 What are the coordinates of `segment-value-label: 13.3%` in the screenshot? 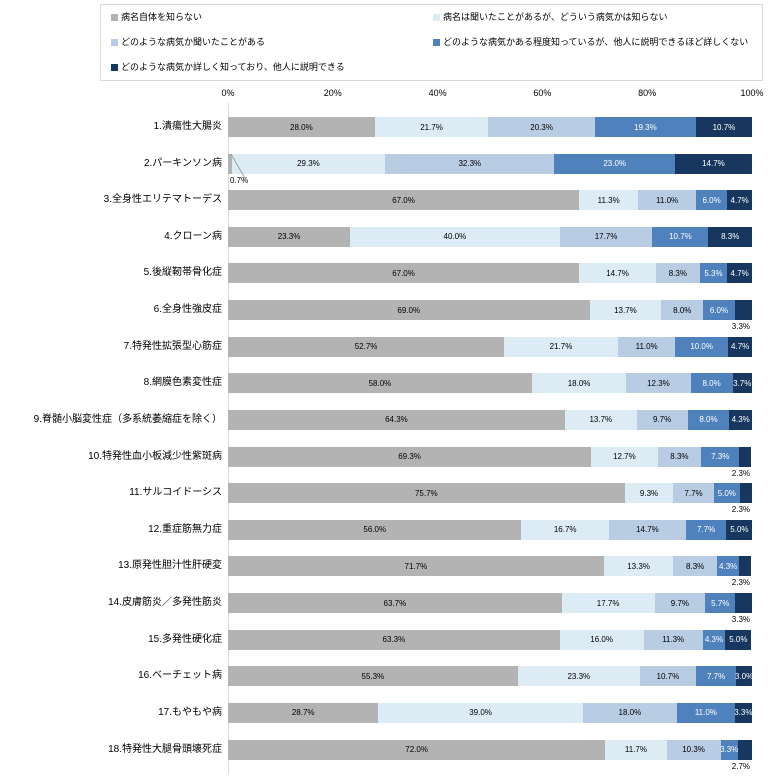 It's located at (638, 566).